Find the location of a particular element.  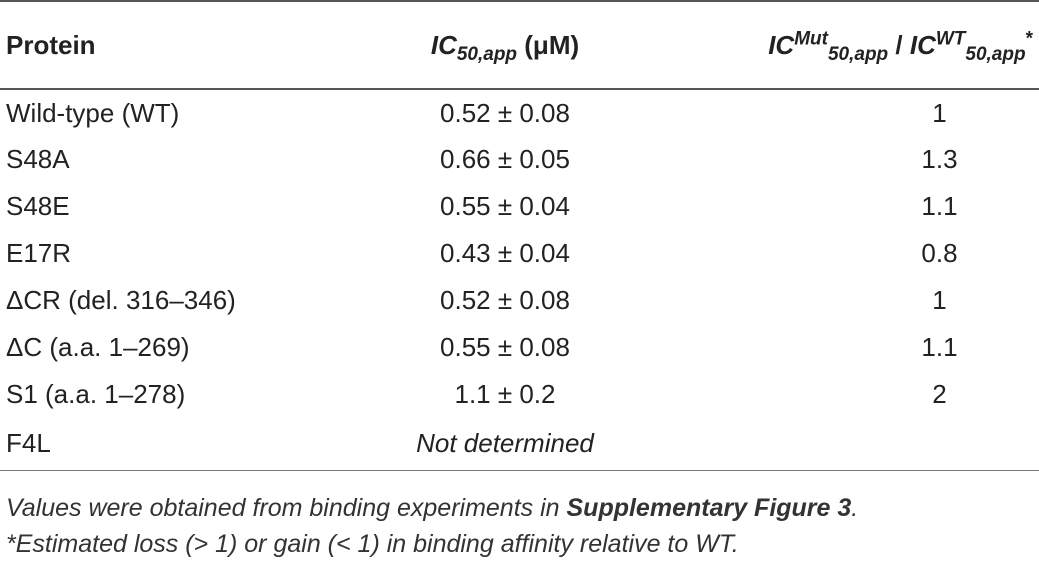

cell-protein: S1 (a.a. 1–278) is located at coordinates (96, 394).